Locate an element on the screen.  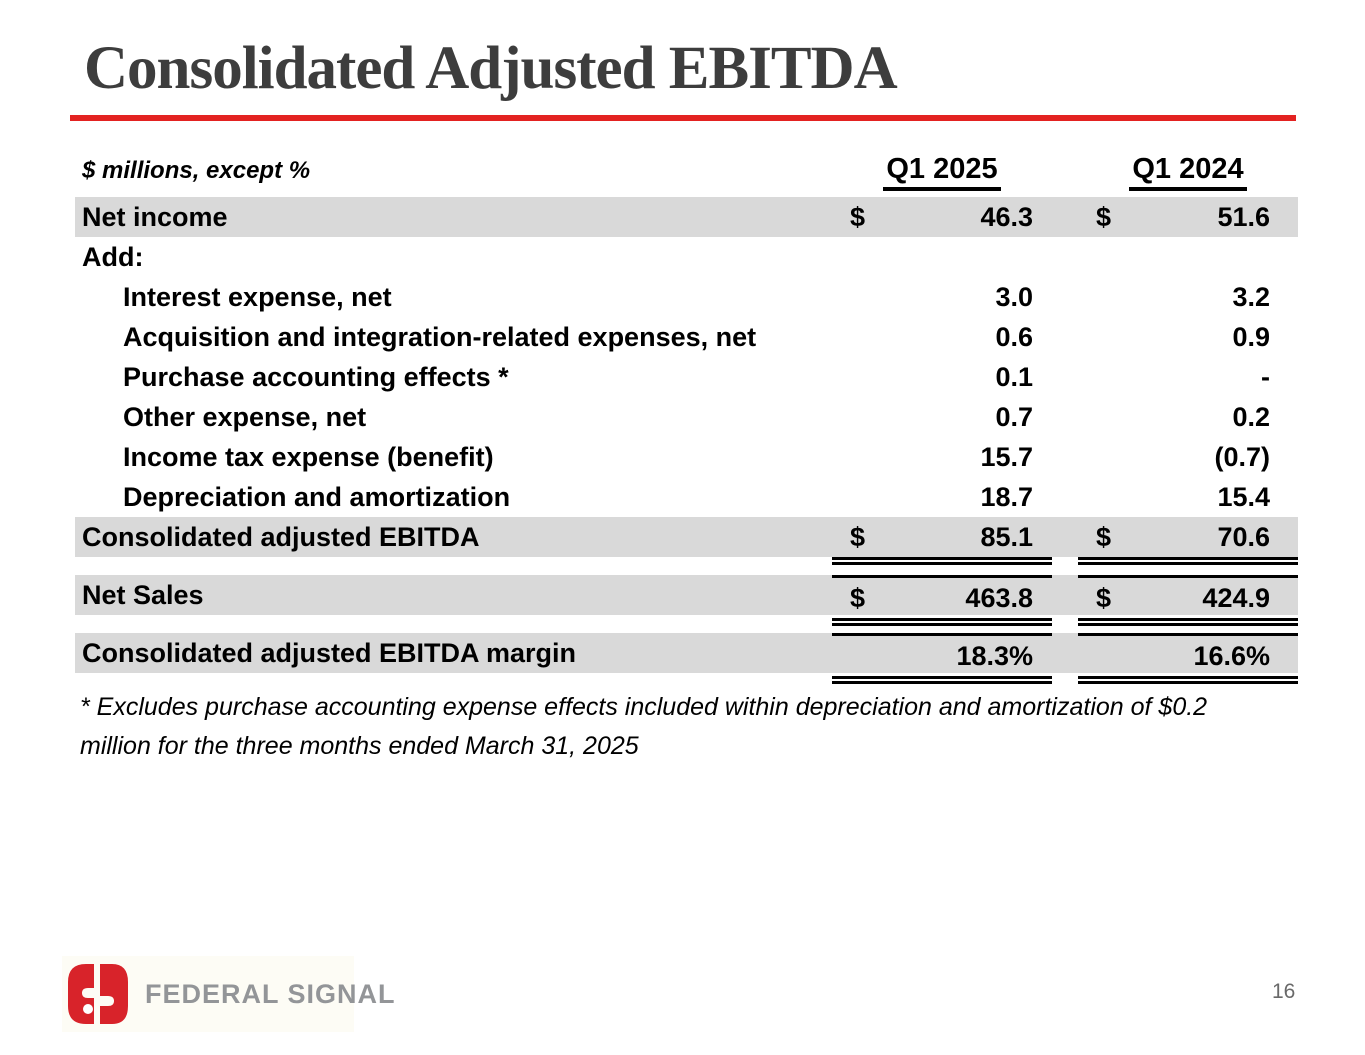
row-label: Income tax expense (benefit) is located at coordinates (308, 456).